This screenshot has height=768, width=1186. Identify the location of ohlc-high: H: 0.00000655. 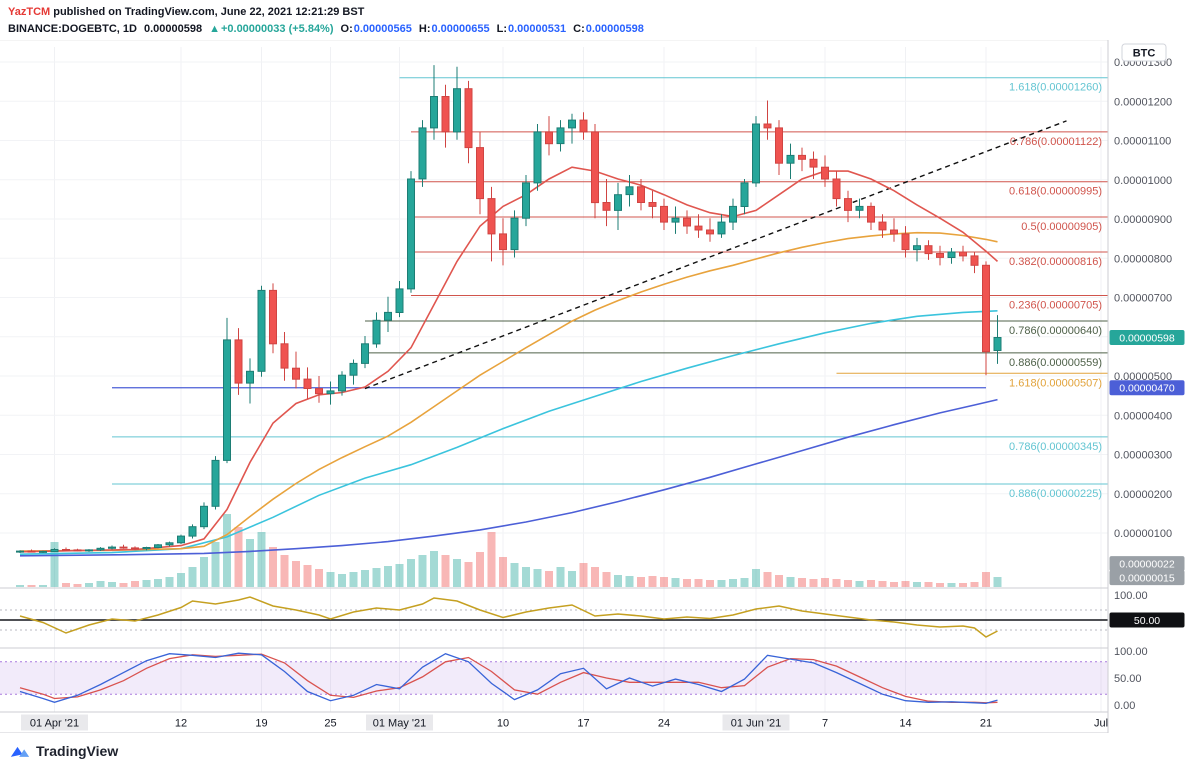
(454, 29).